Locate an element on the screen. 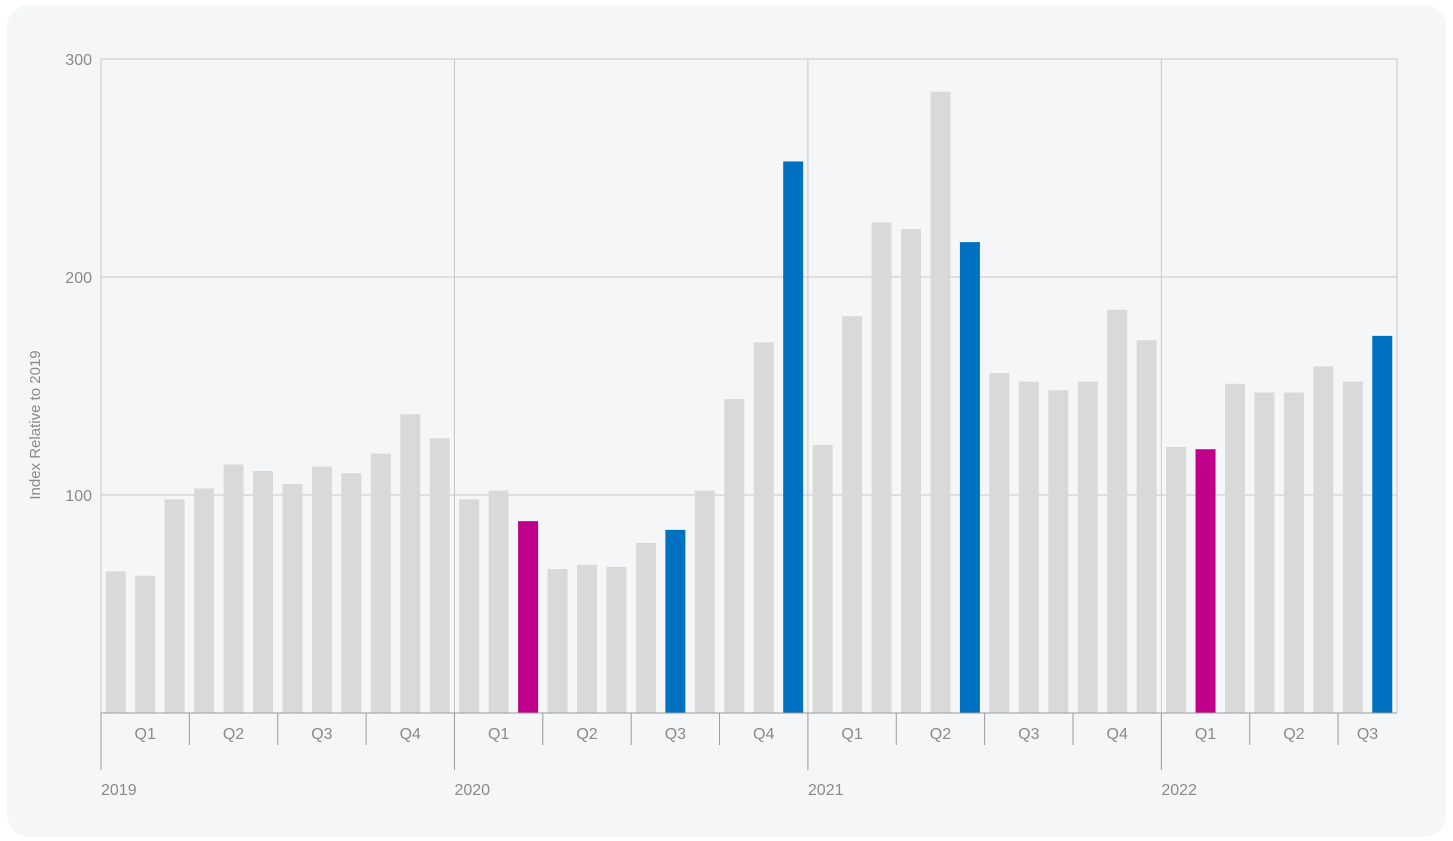 The height and width of the screenshot is (841, 1453). y-tick-label: 200 is located at coordinates (78, 278).